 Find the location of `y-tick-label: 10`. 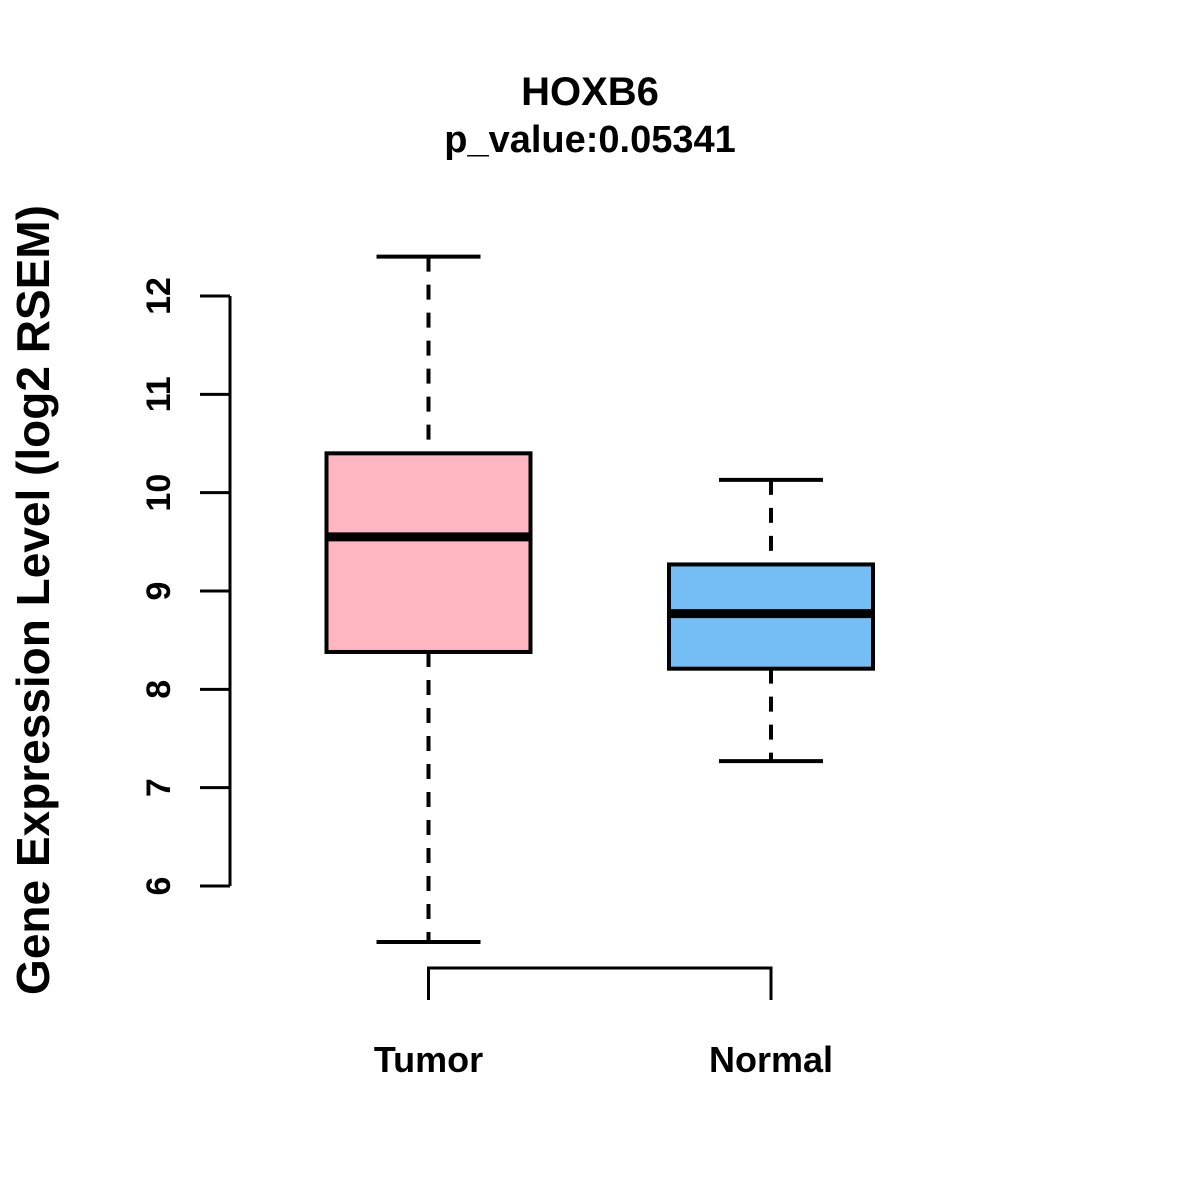

y-tick-label: 10 is located at coordinates (159, 493).